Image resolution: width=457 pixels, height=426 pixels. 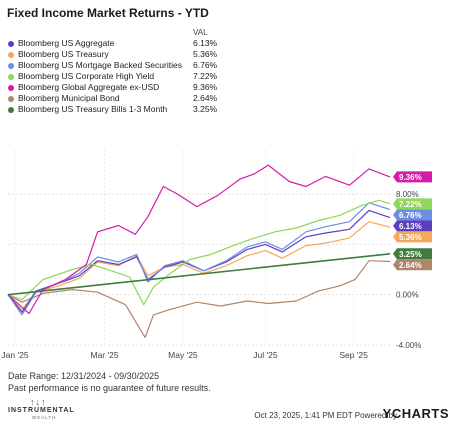 I want to click on end-value-tag: 6.13%, so click(x=412, y=226).